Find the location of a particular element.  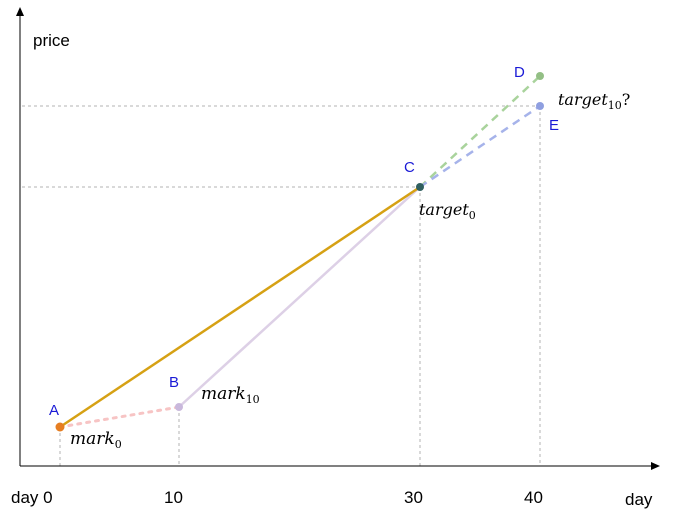

annotation-target0: target0 is located at coordinates (447, 211).